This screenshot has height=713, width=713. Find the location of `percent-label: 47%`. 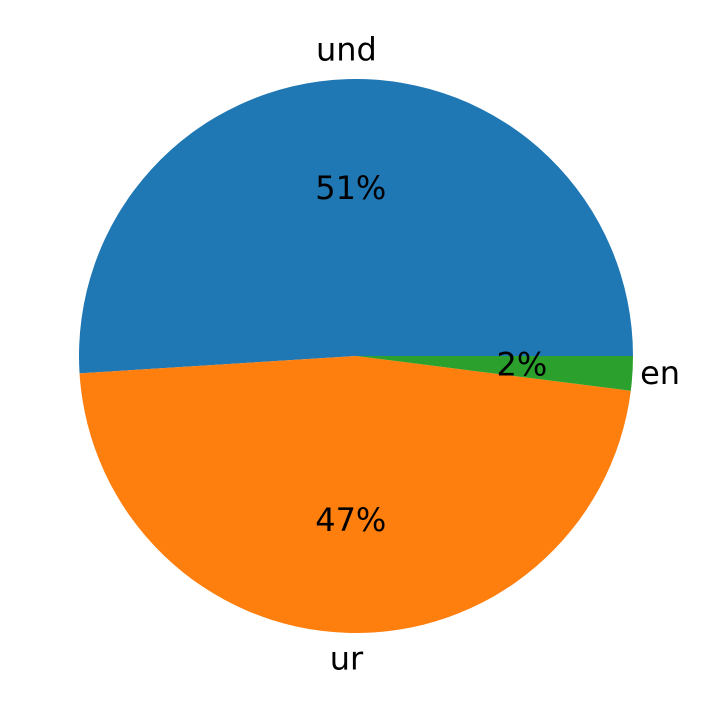

percent-label: 47% is located at coordinates (350, 520).